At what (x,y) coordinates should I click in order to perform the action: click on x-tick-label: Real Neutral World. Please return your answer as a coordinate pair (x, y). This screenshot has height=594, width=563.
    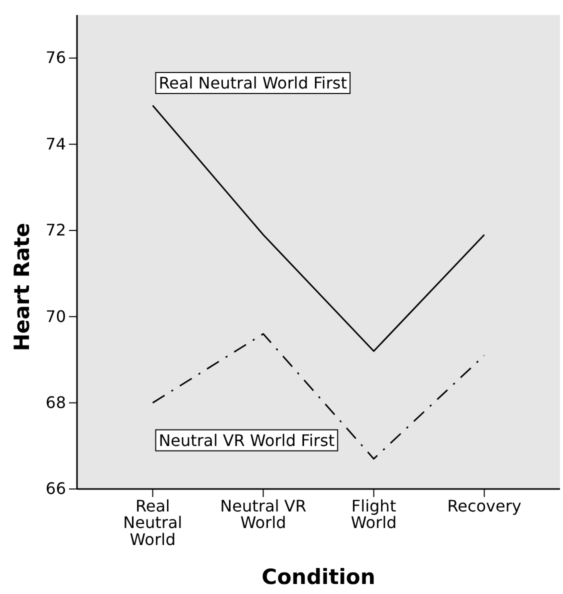
    Looking at the image, I should click on (152, 522).